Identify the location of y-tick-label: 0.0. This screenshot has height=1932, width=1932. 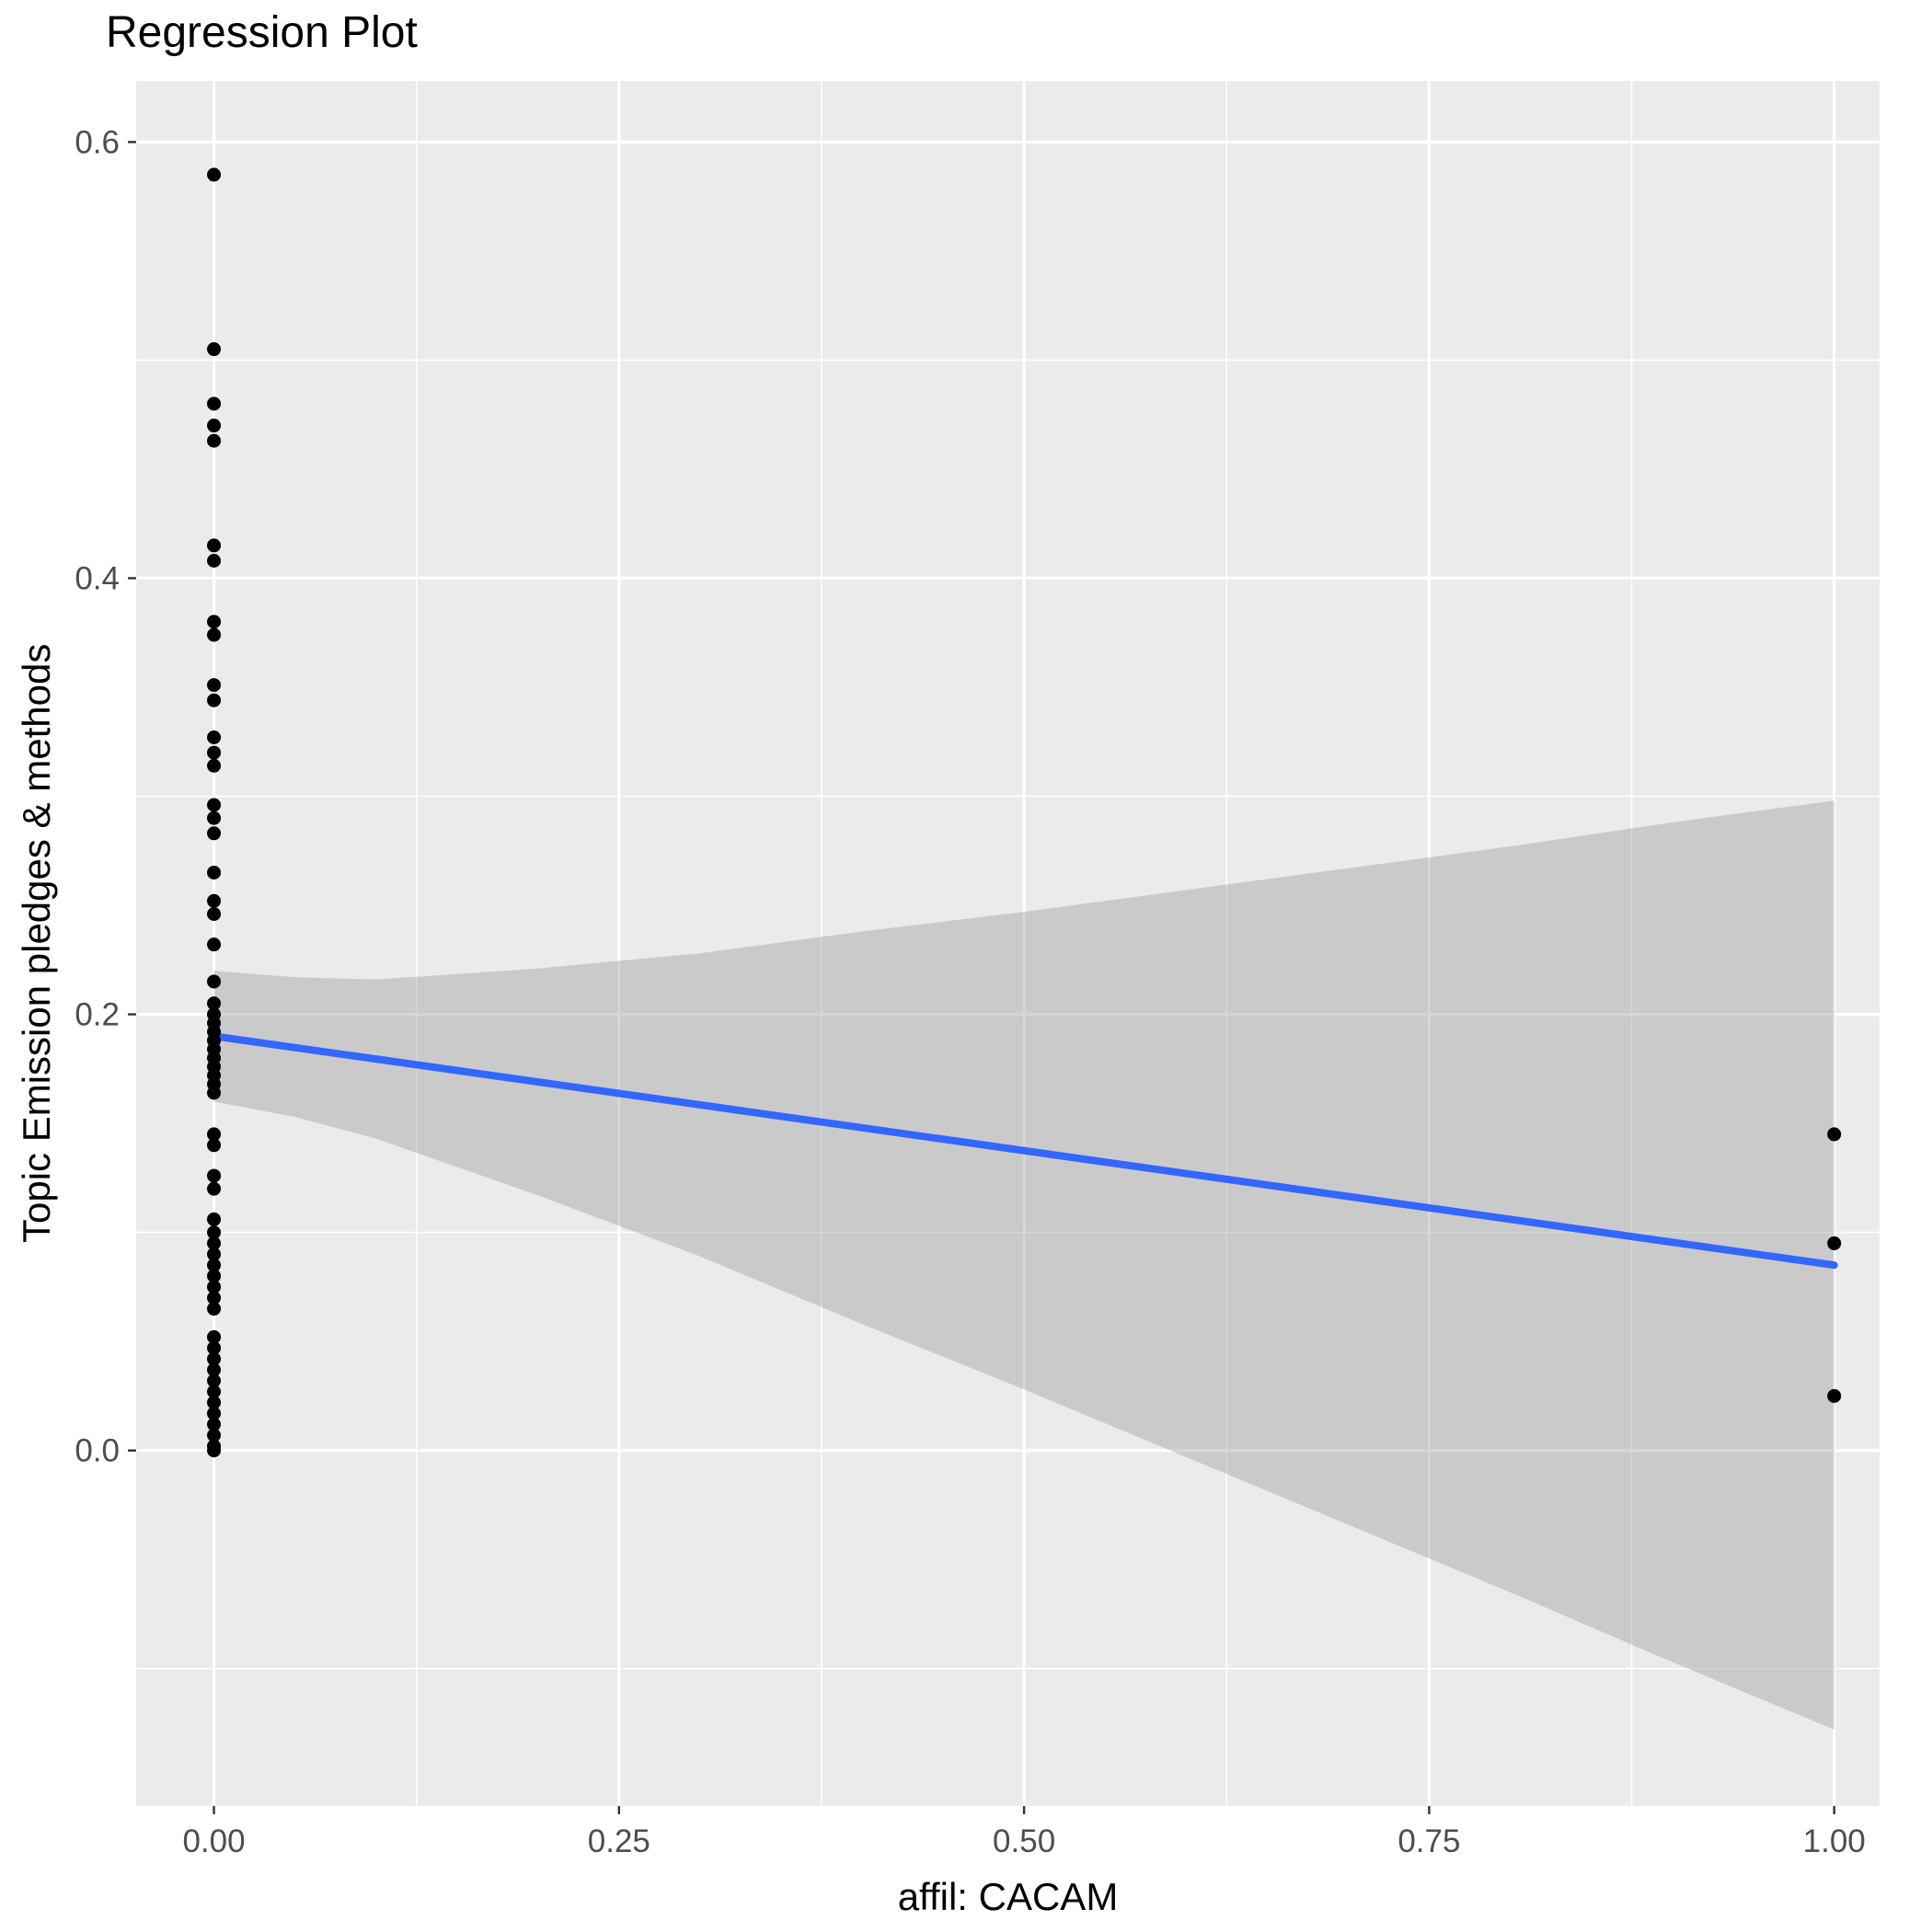
(97, 1451).